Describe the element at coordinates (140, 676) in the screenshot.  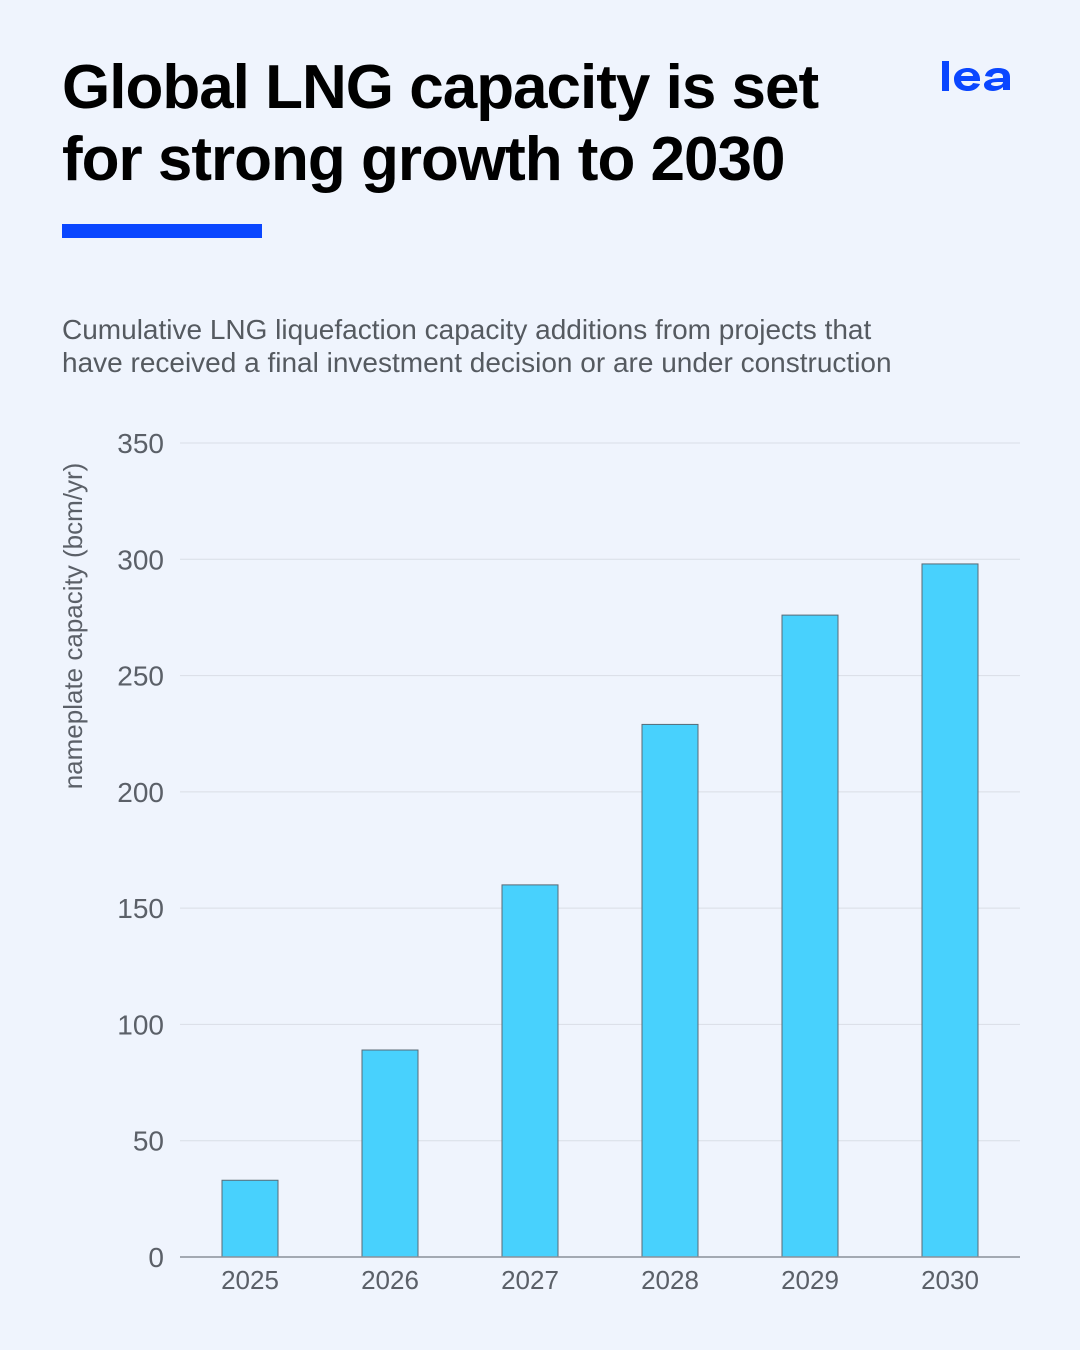
I see `y-tick-label: 250` at that location.